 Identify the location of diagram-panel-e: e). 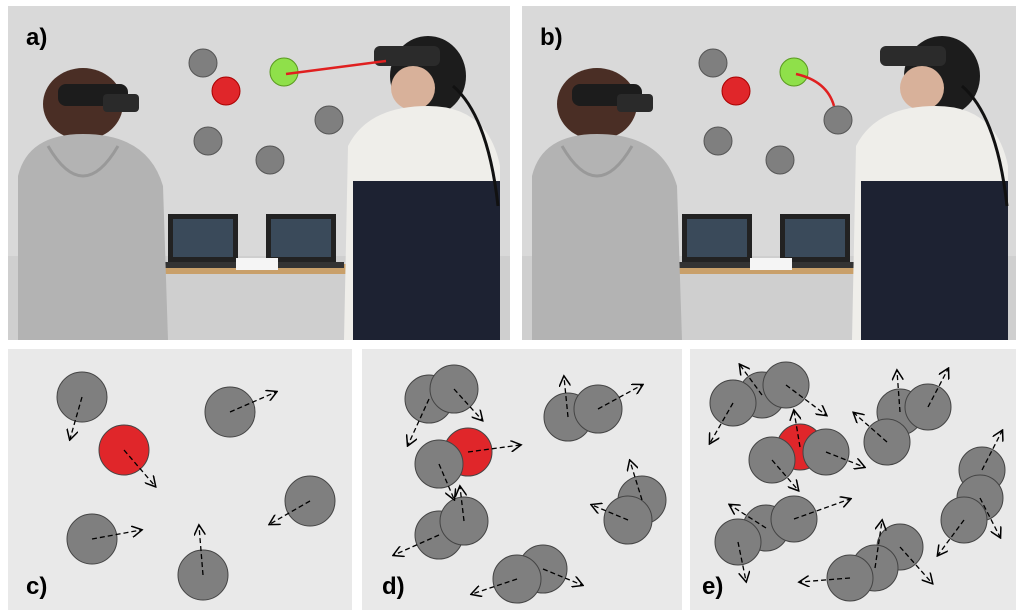
(853, 479).